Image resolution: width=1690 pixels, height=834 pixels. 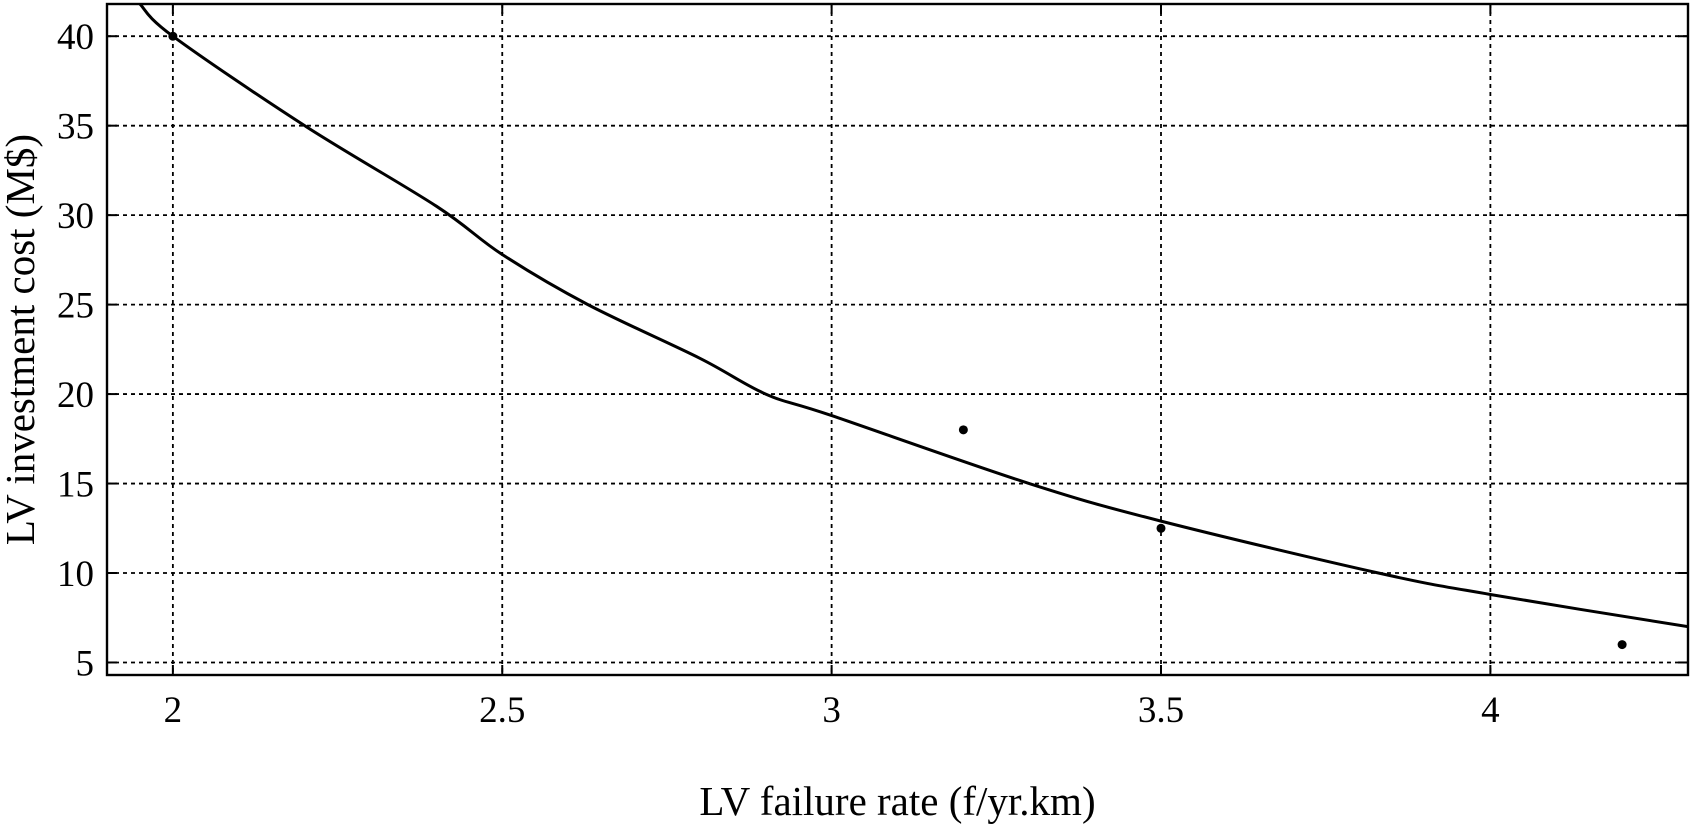 What do you see at coordinates (21, 339) in the screenshot?
I see `y-axis-label: LV investment cost (M$)` at bounding box center [21, 339].